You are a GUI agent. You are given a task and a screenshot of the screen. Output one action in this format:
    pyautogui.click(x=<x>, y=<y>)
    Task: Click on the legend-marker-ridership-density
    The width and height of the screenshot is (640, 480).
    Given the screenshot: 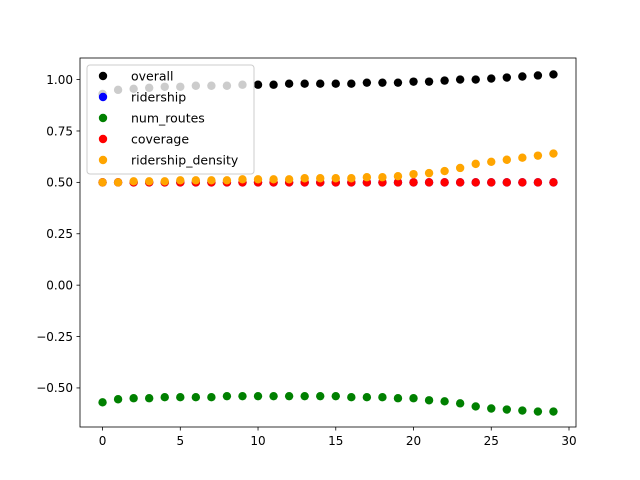 What is the action you would take?
    pyautogui.click(x=103, y=160)
    